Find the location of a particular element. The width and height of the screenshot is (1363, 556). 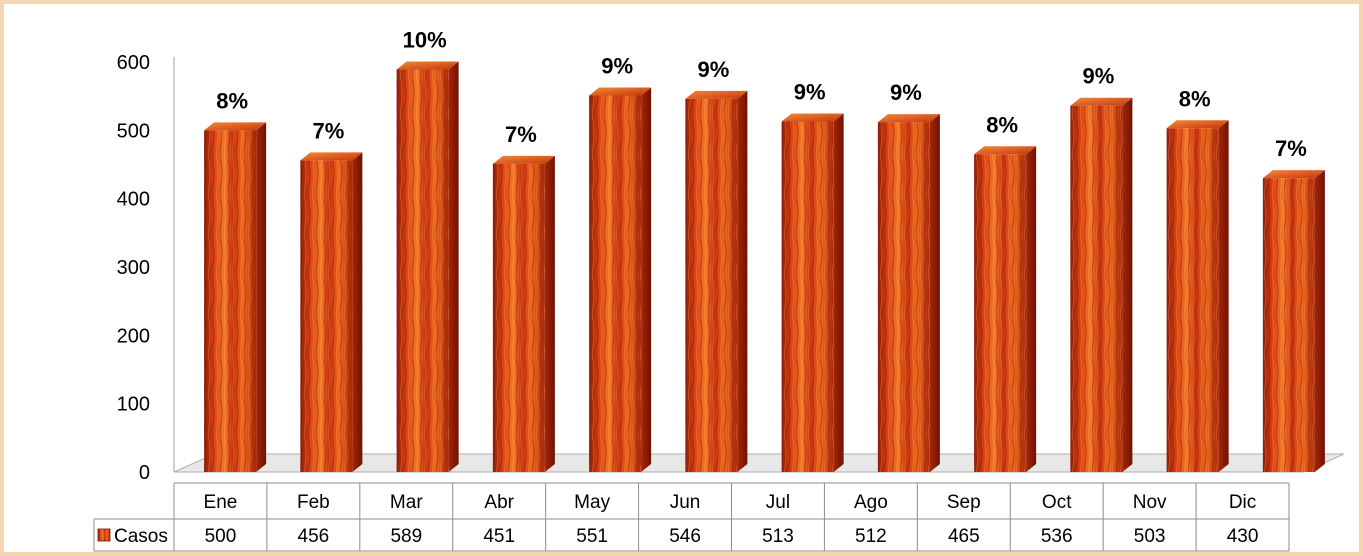

category-label: Dic is located at coordinates (1242, 502).